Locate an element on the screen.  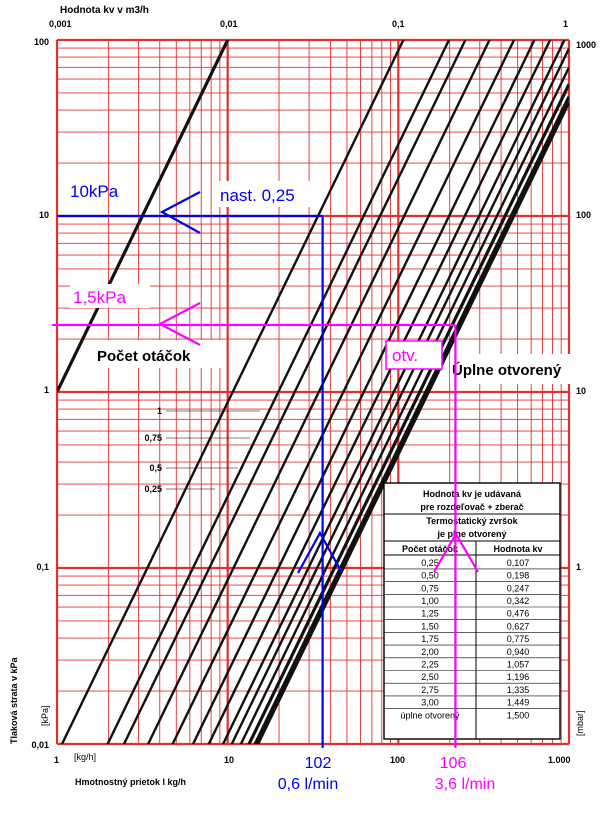
table-cell-turns: 2,75 is located at coordinates (430, 690).